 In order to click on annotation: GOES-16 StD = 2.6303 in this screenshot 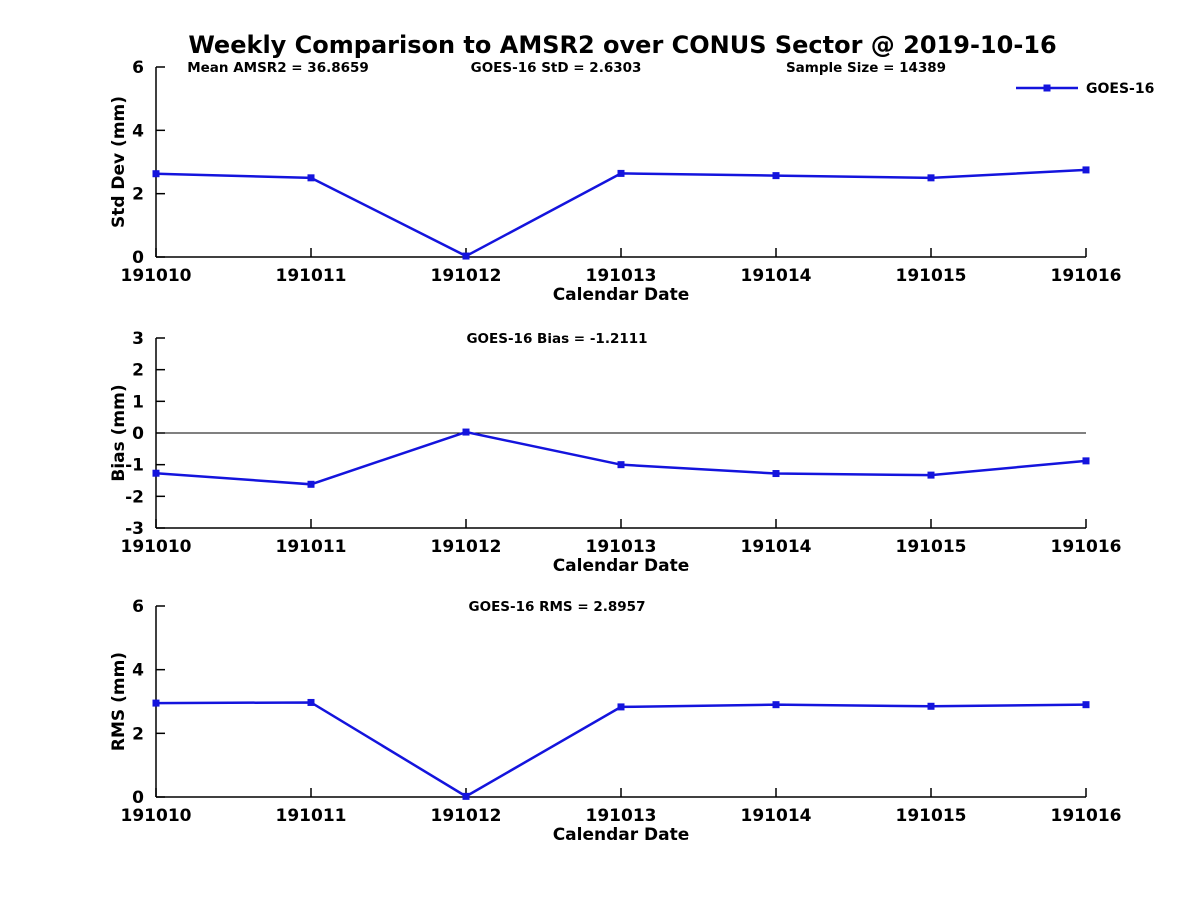, I will do `click(556, 68)`.